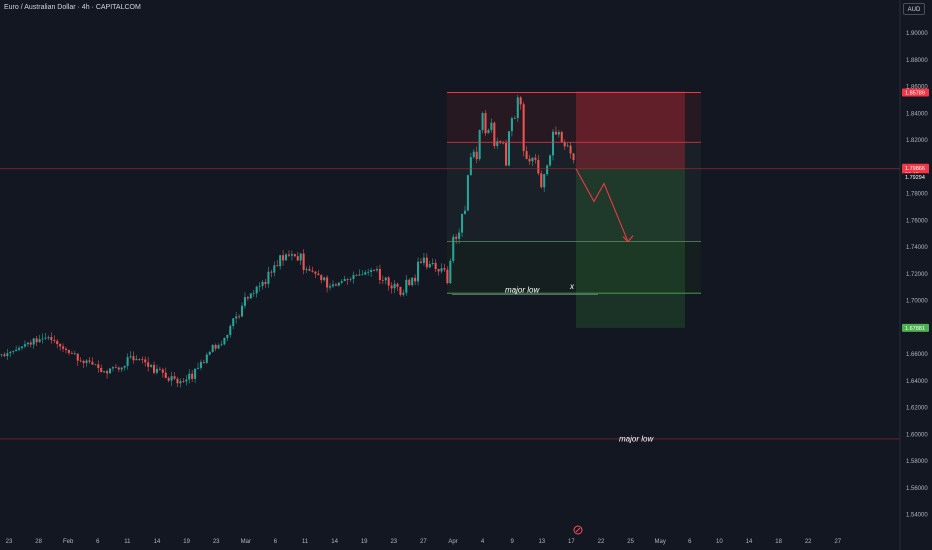  Describe the element at coordinates (914, 9) in the screenshot. I see `currency-selector: AUD` at that location.